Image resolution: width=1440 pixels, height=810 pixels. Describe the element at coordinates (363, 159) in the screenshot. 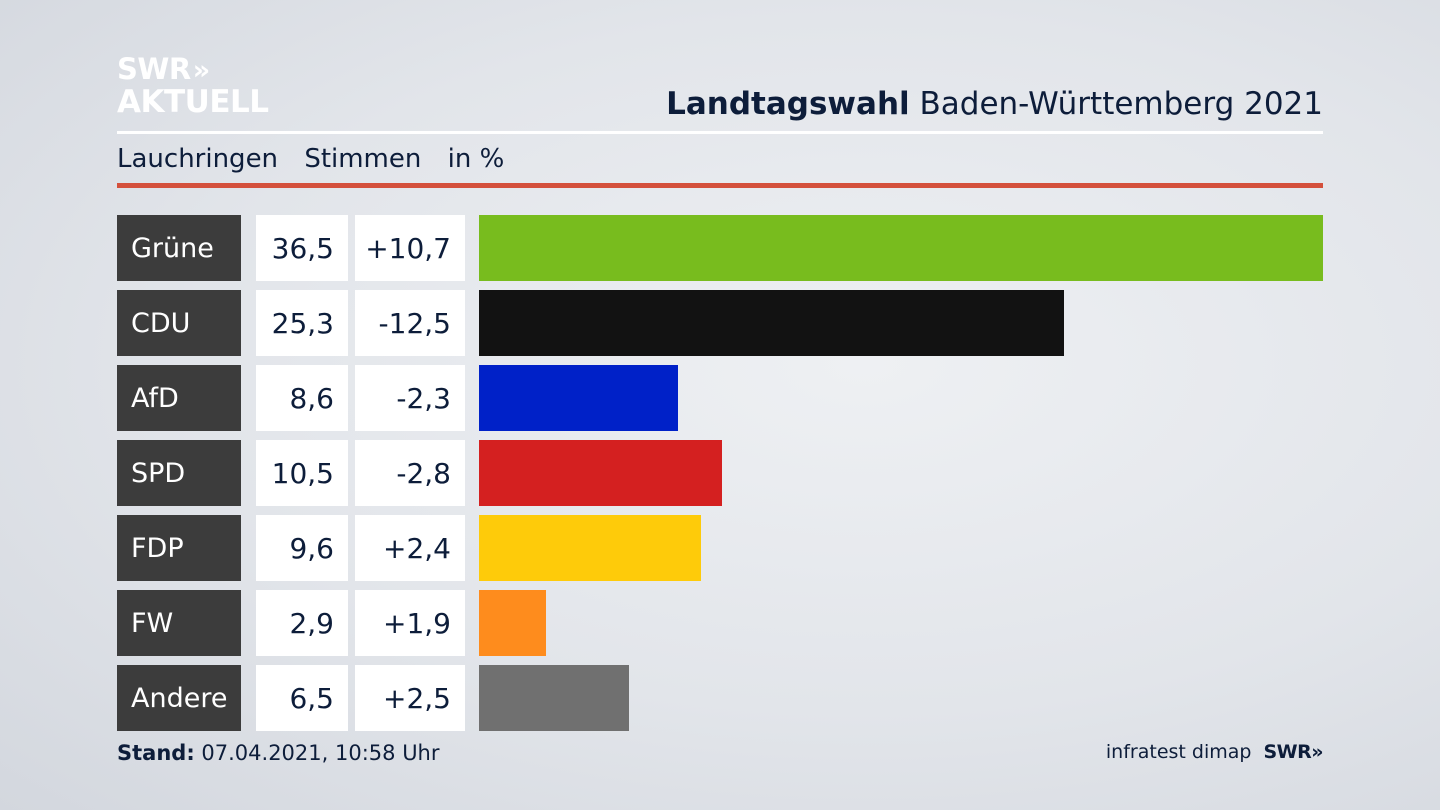

I see `subtitle-measure: Stimmen` at that location.